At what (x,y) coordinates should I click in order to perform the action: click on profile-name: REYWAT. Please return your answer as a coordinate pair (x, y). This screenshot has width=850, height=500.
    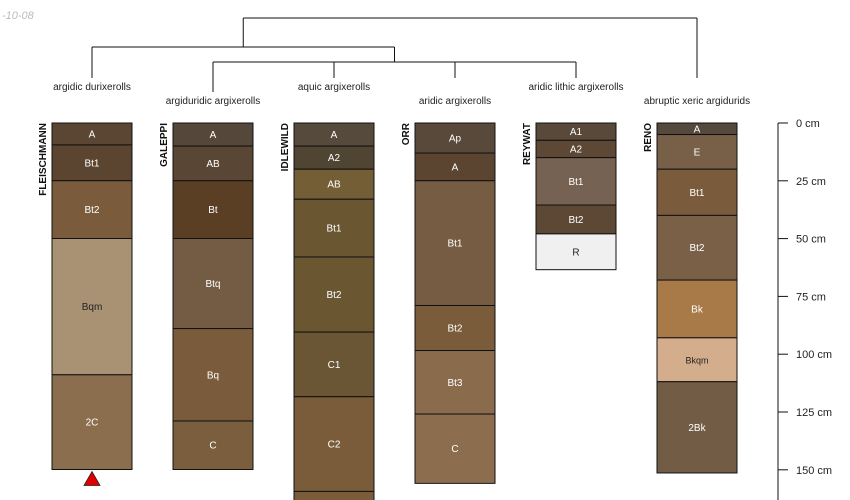
    Looking at the image, I should click on (527, 144).